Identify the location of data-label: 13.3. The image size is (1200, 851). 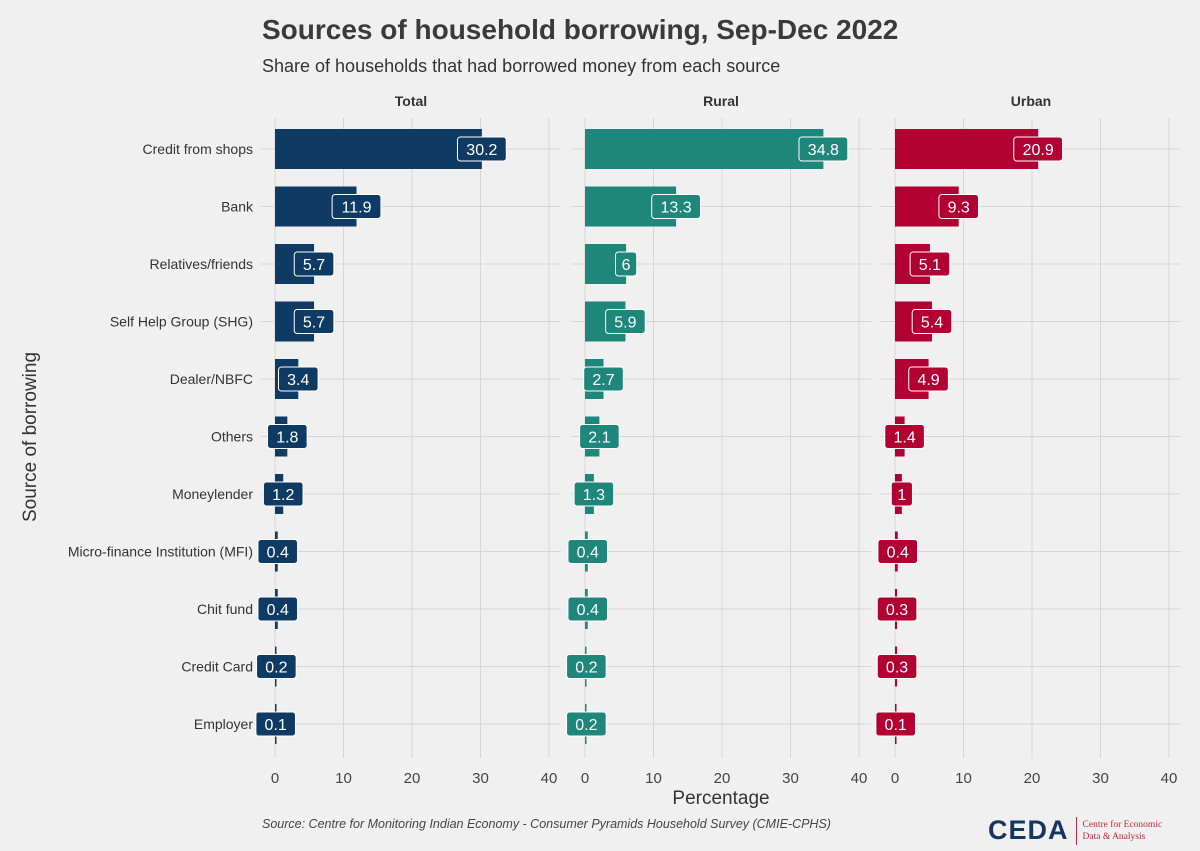
(676, 208).